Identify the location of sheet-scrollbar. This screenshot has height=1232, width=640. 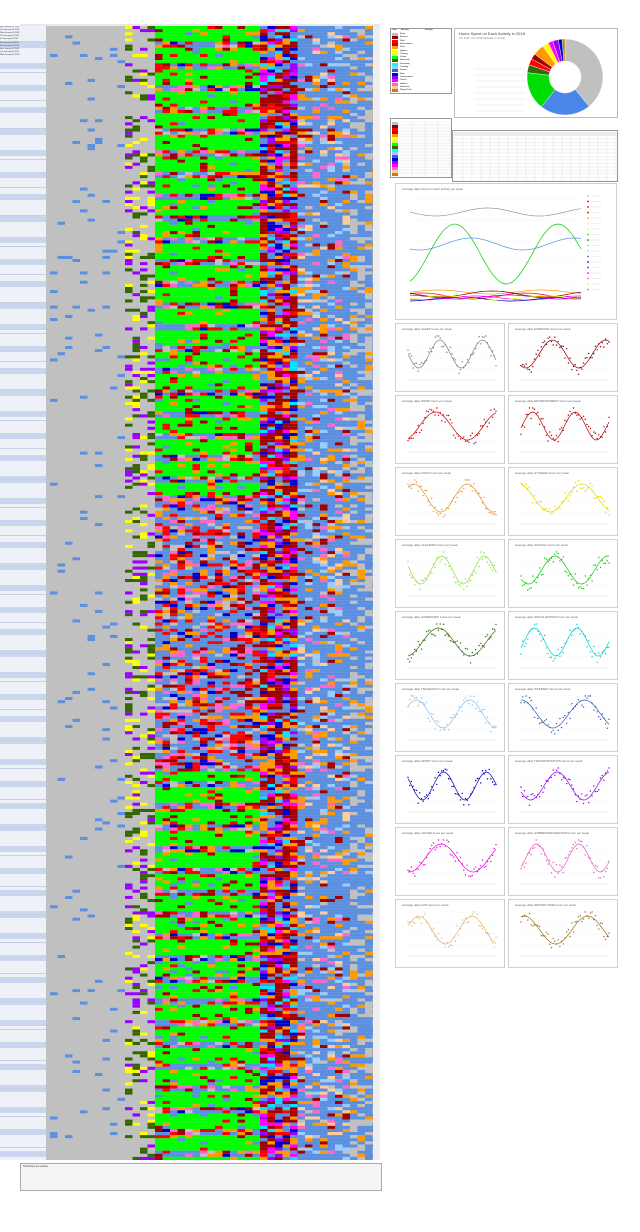
(376, 593).